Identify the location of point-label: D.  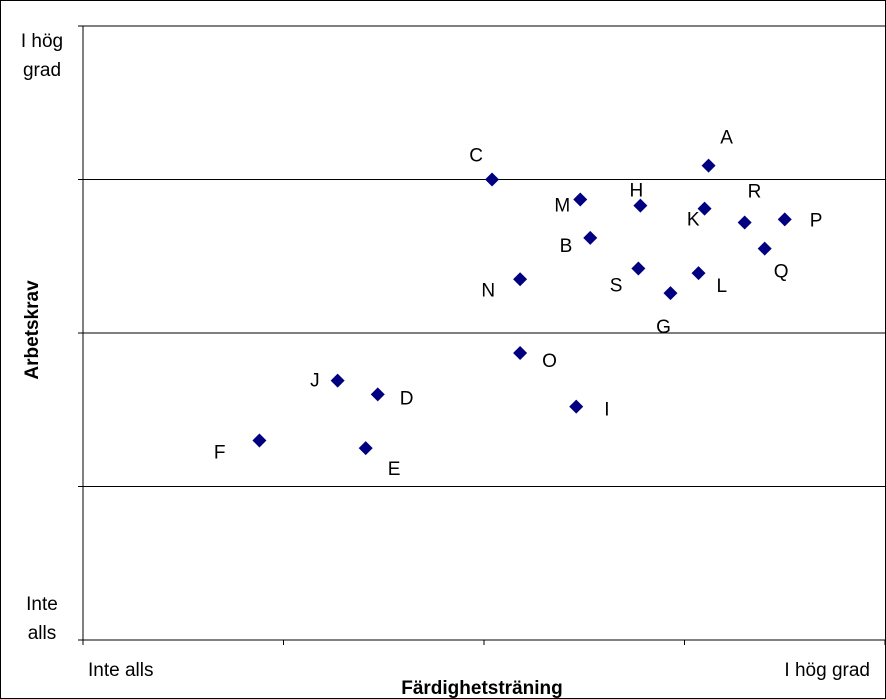
(407, 398).